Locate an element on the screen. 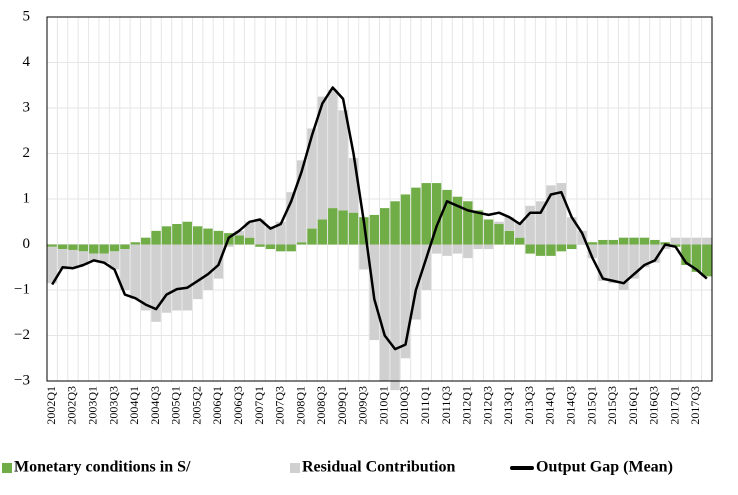 Image resolution: width=738 pixels, height=495 pixels. y-tick-label: 2 is located at coordinates (27, 153).